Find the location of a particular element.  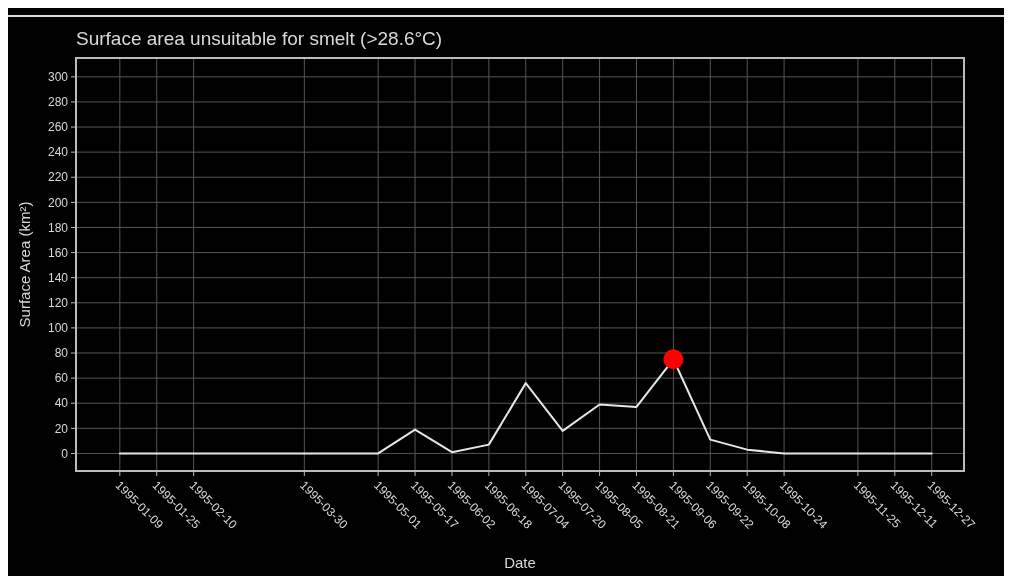

y-tick-label: 260 is located at coordinates (58, 127).